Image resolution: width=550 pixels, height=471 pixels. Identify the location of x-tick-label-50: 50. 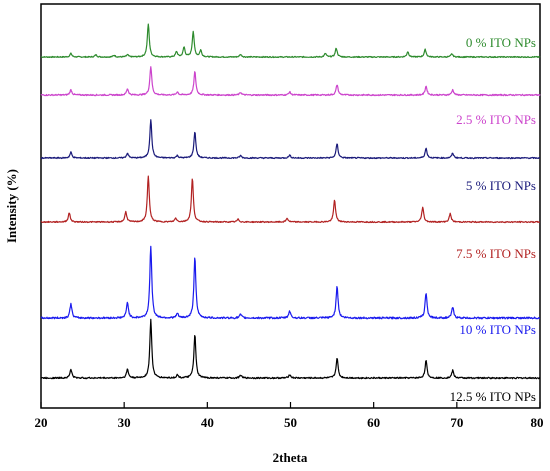
(290, 422).